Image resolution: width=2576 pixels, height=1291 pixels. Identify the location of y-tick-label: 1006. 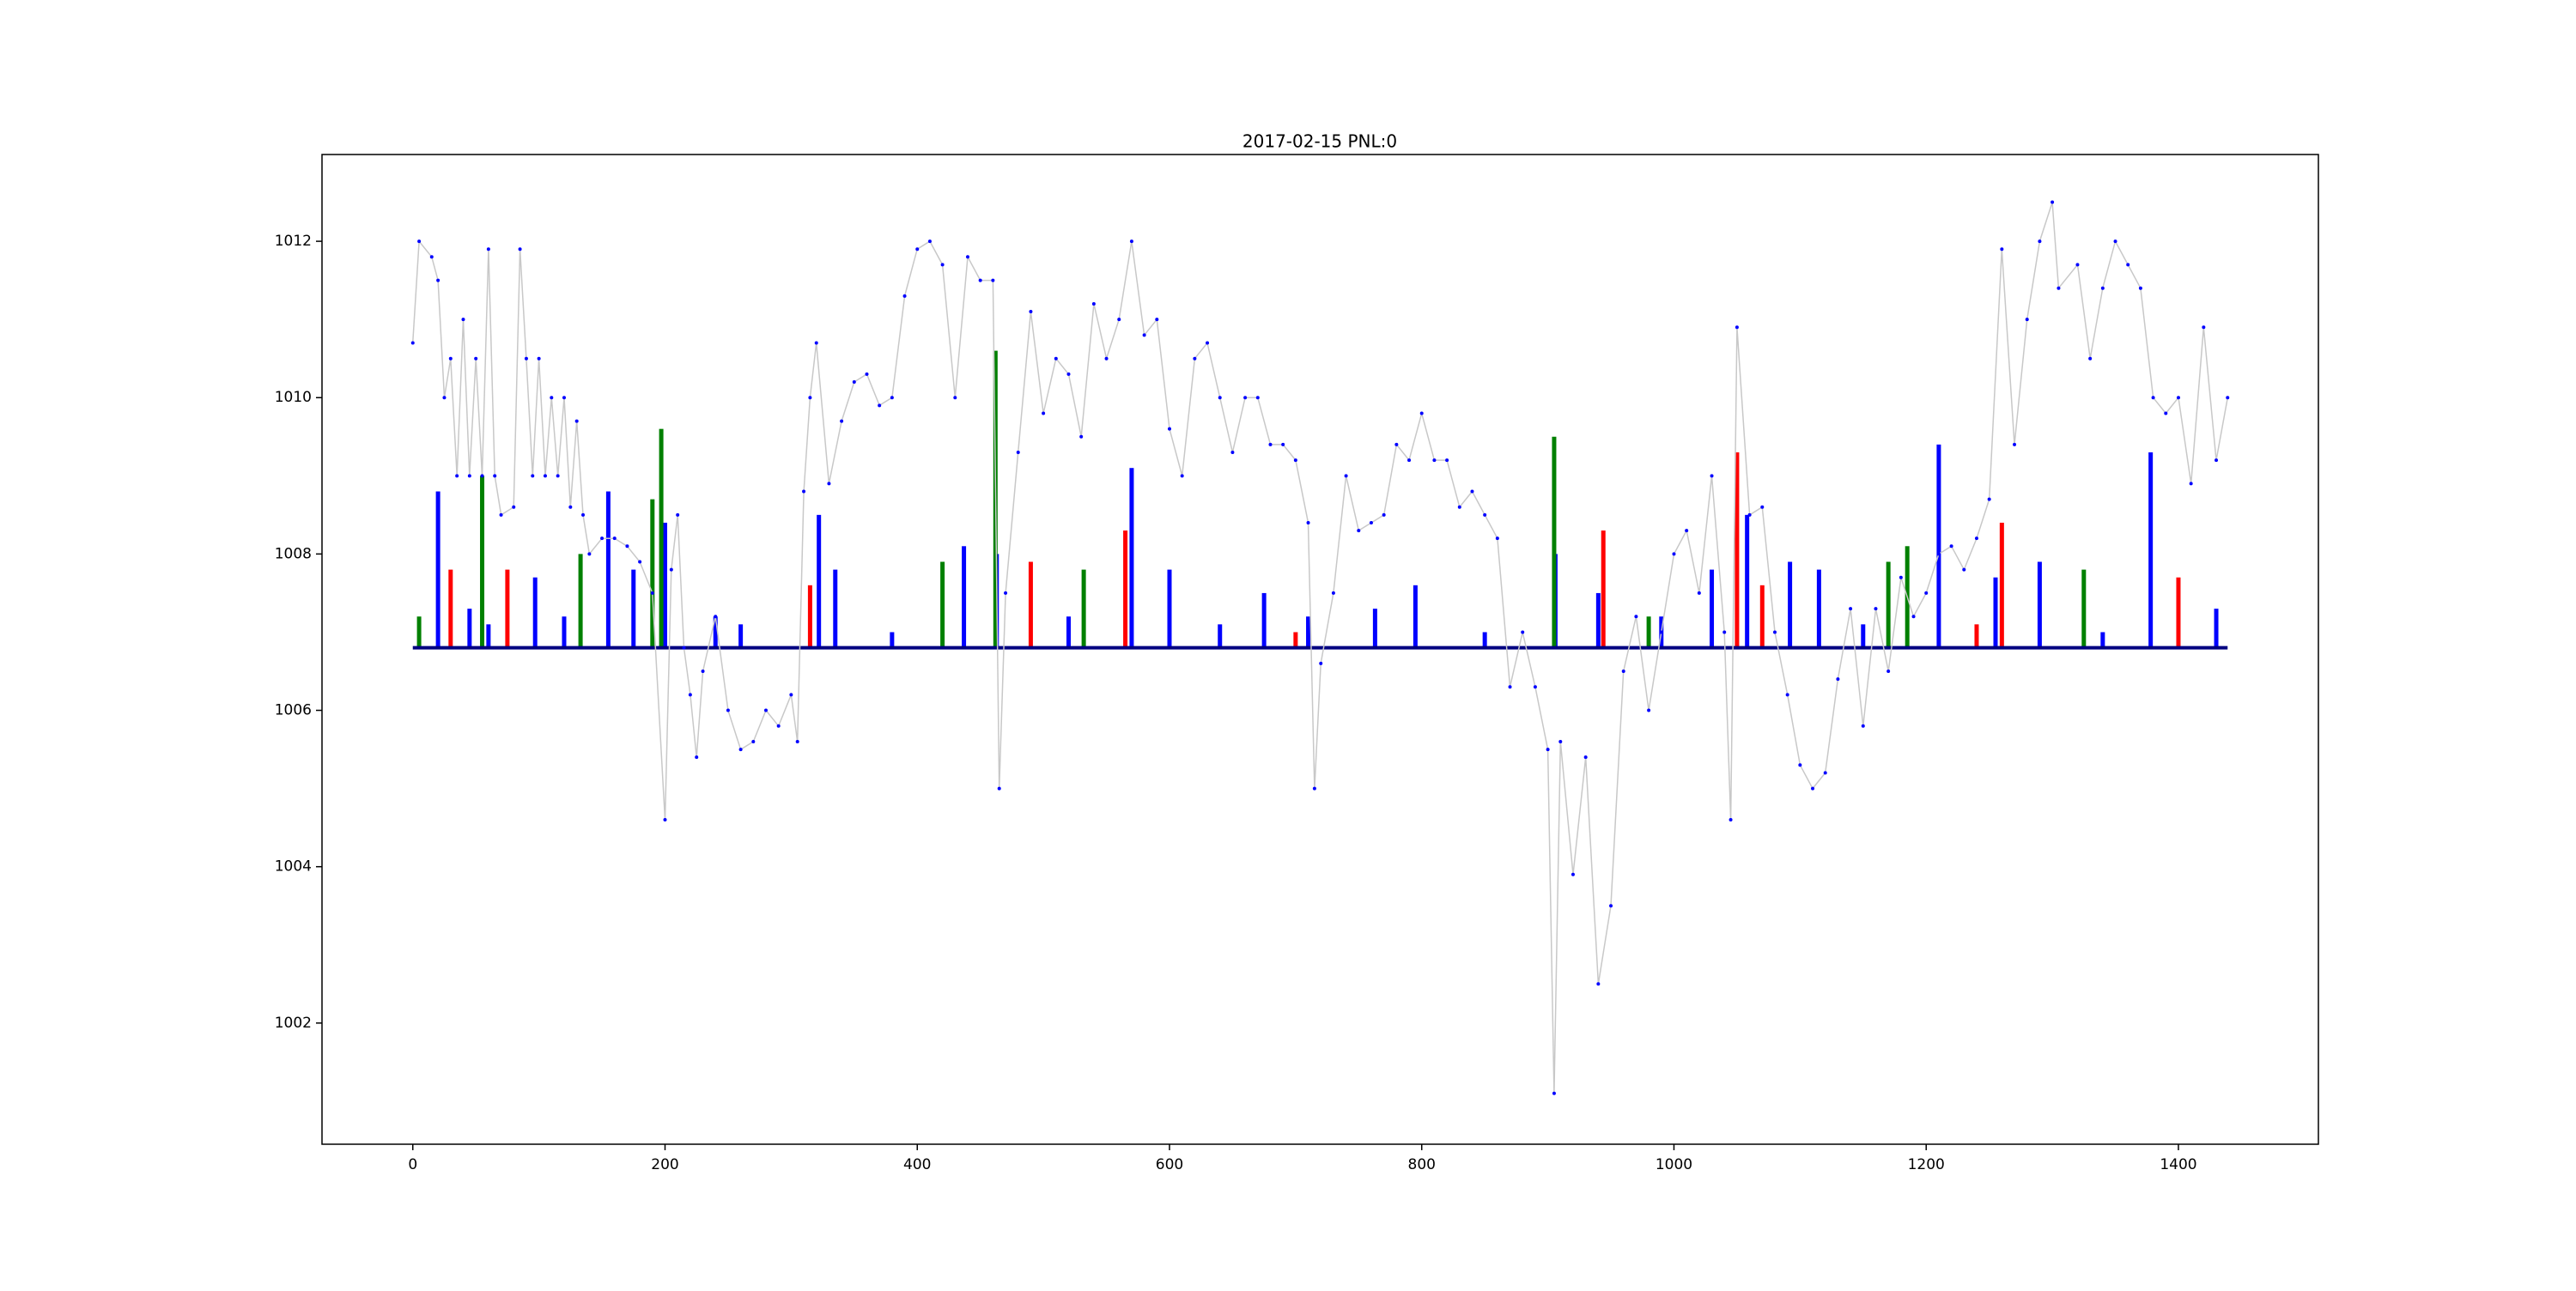
(293, 711).